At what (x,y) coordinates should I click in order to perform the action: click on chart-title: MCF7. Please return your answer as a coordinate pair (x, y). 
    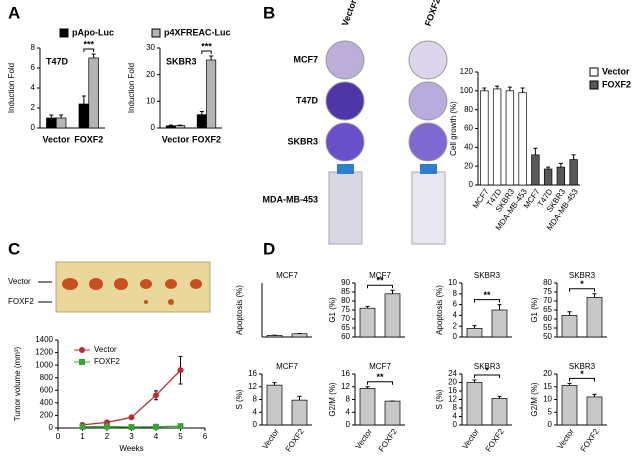
    Looking at the image, I should click on (287, 366).